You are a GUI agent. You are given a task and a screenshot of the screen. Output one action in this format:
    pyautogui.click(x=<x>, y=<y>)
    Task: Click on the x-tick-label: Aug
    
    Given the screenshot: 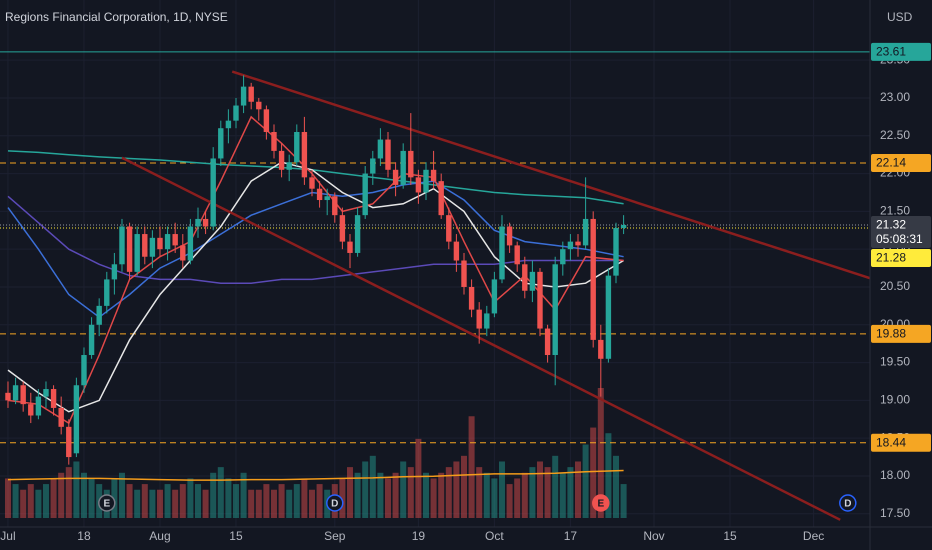 What is the action you would take?
    pyautogui.click(x=159, y=536)
    